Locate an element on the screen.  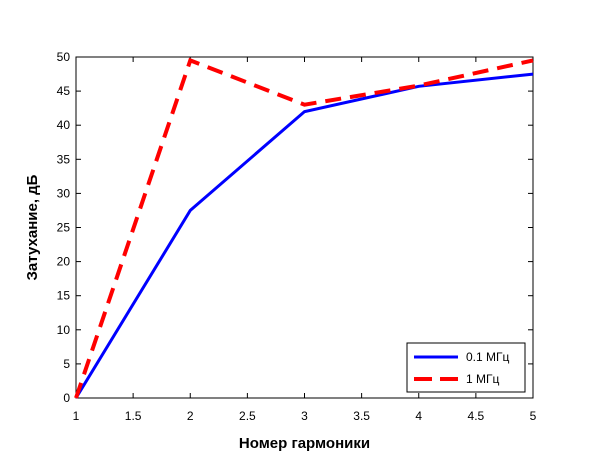
x-tick-label: 1.5 is located at coordinates (133, 416).